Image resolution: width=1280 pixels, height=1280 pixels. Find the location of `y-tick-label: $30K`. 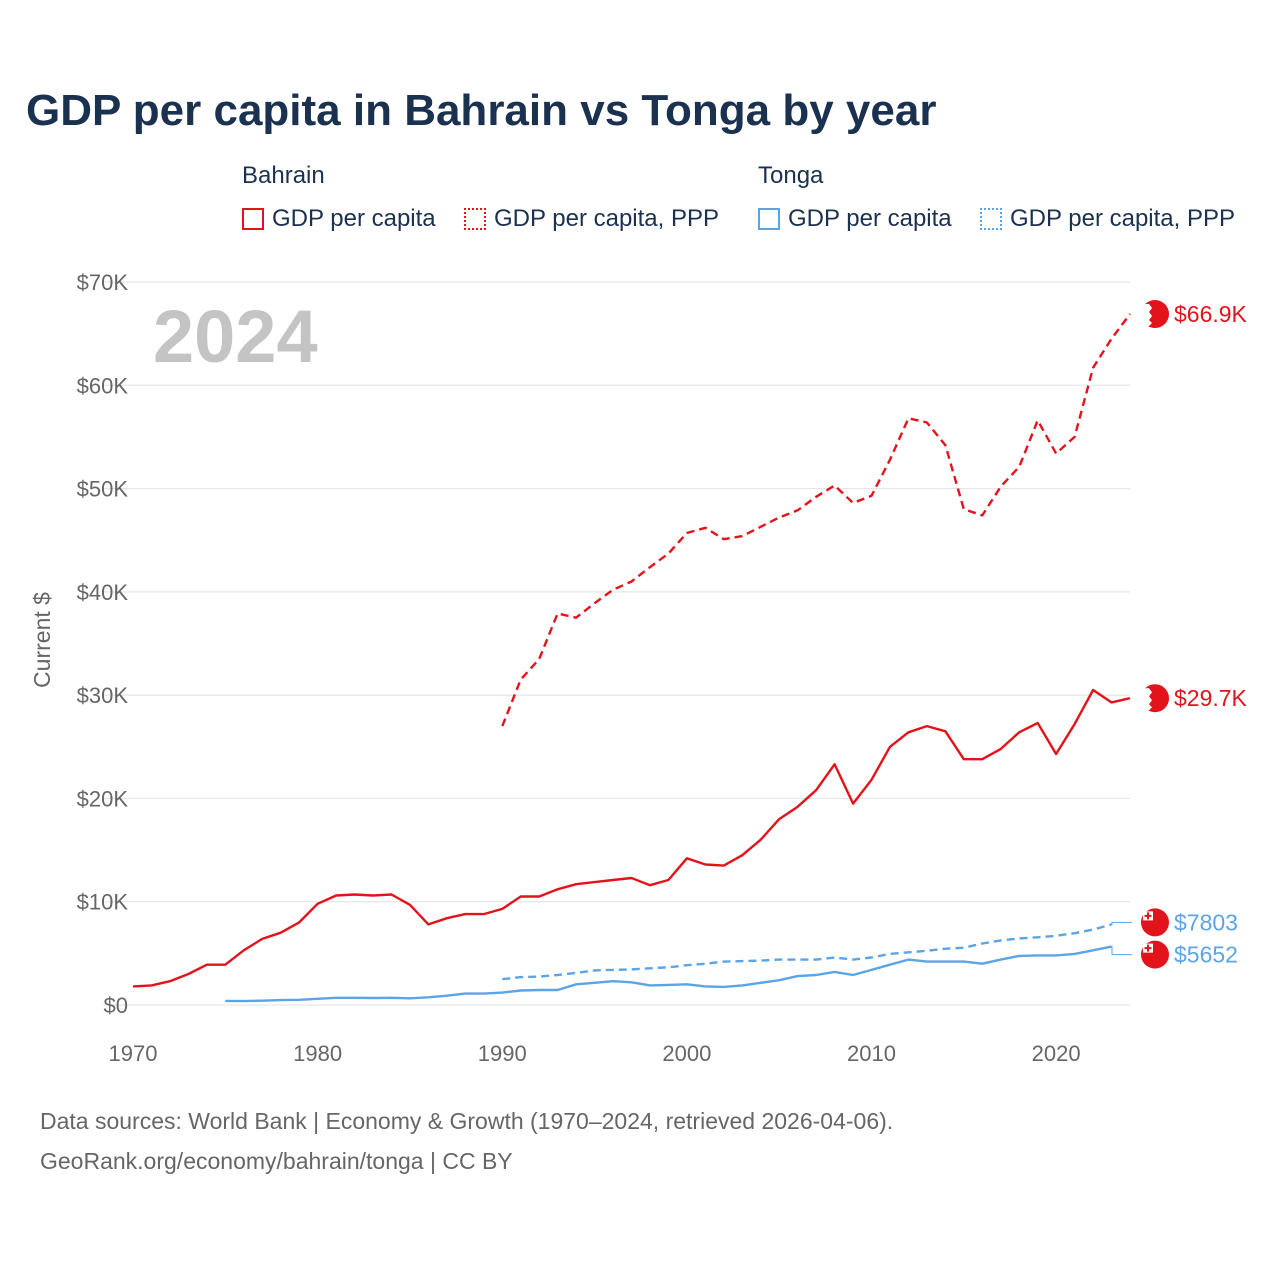

y-tick-label: $30K is located at coordinates (103, 695).